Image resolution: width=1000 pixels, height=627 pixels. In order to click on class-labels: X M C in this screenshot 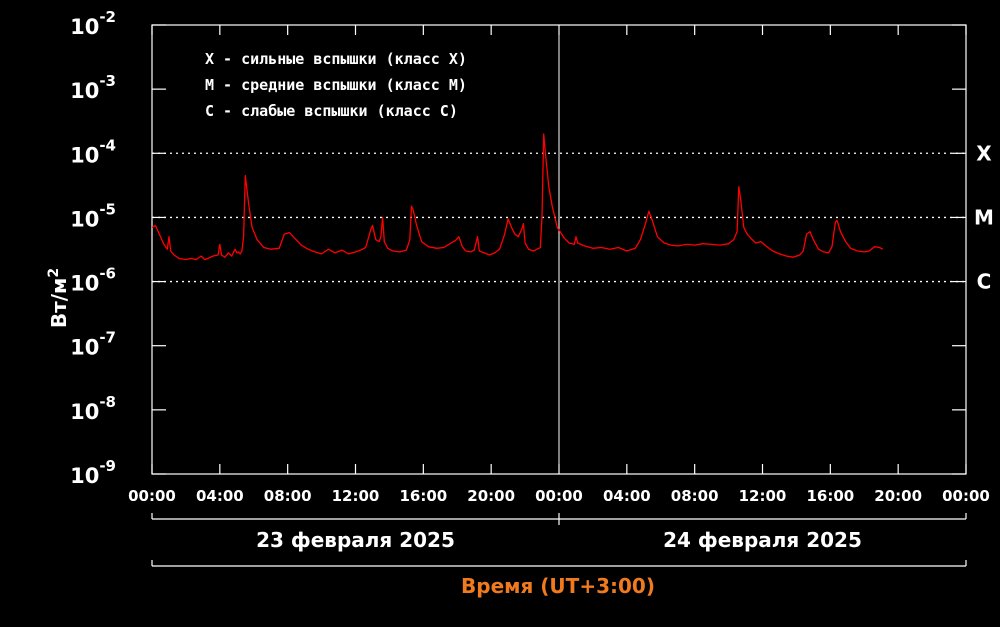, I will do `click(984, 217)`.